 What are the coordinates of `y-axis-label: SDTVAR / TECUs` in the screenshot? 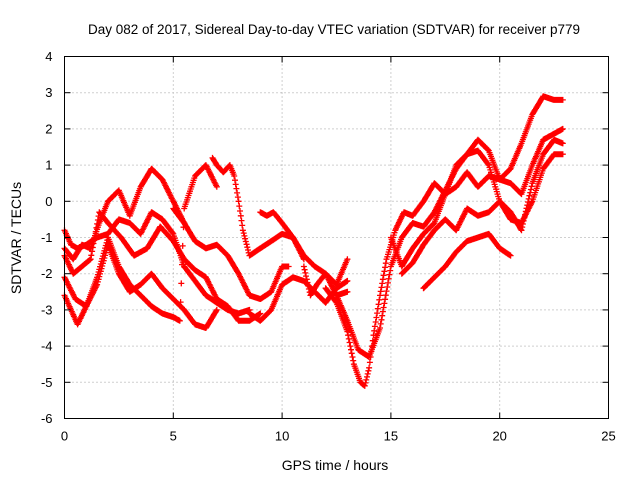 It's located at (16, 238).